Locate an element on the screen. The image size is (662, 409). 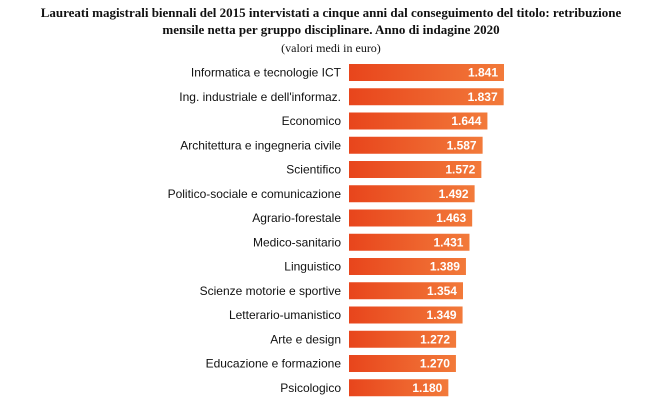
category-label: Politico-sociale e comunicazione is located at coordinates (255, 194).